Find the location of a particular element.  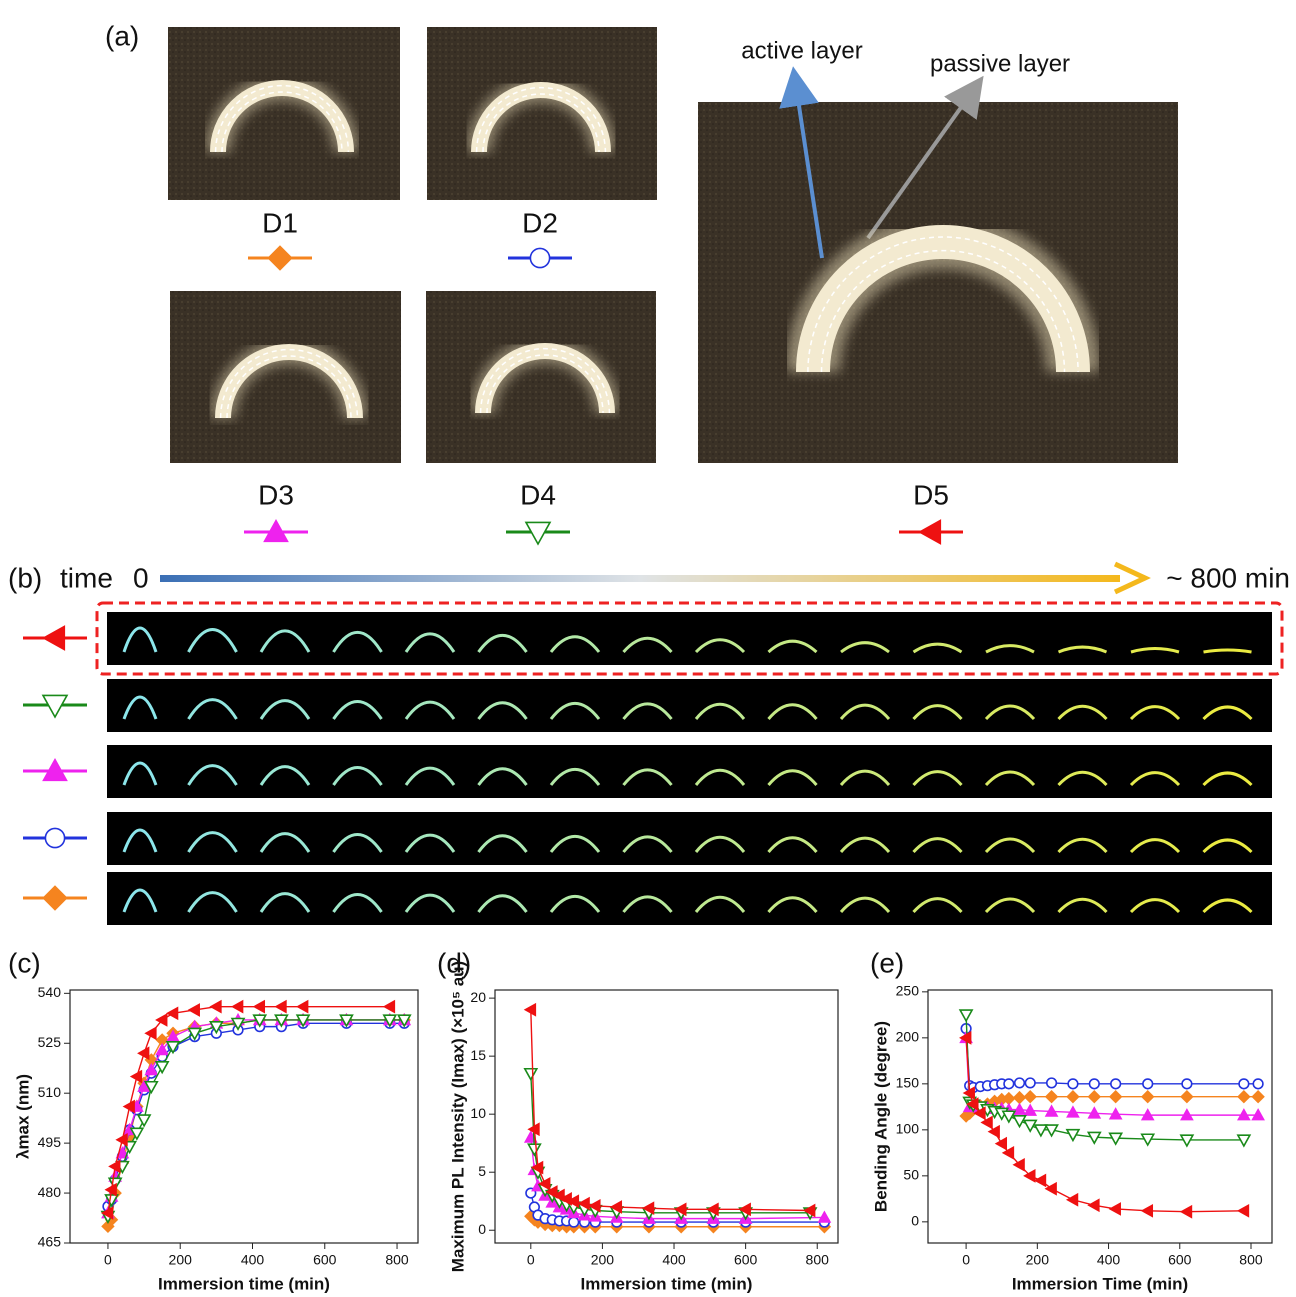

y-tick-label: 0 is located at coordinates (915, 1221).